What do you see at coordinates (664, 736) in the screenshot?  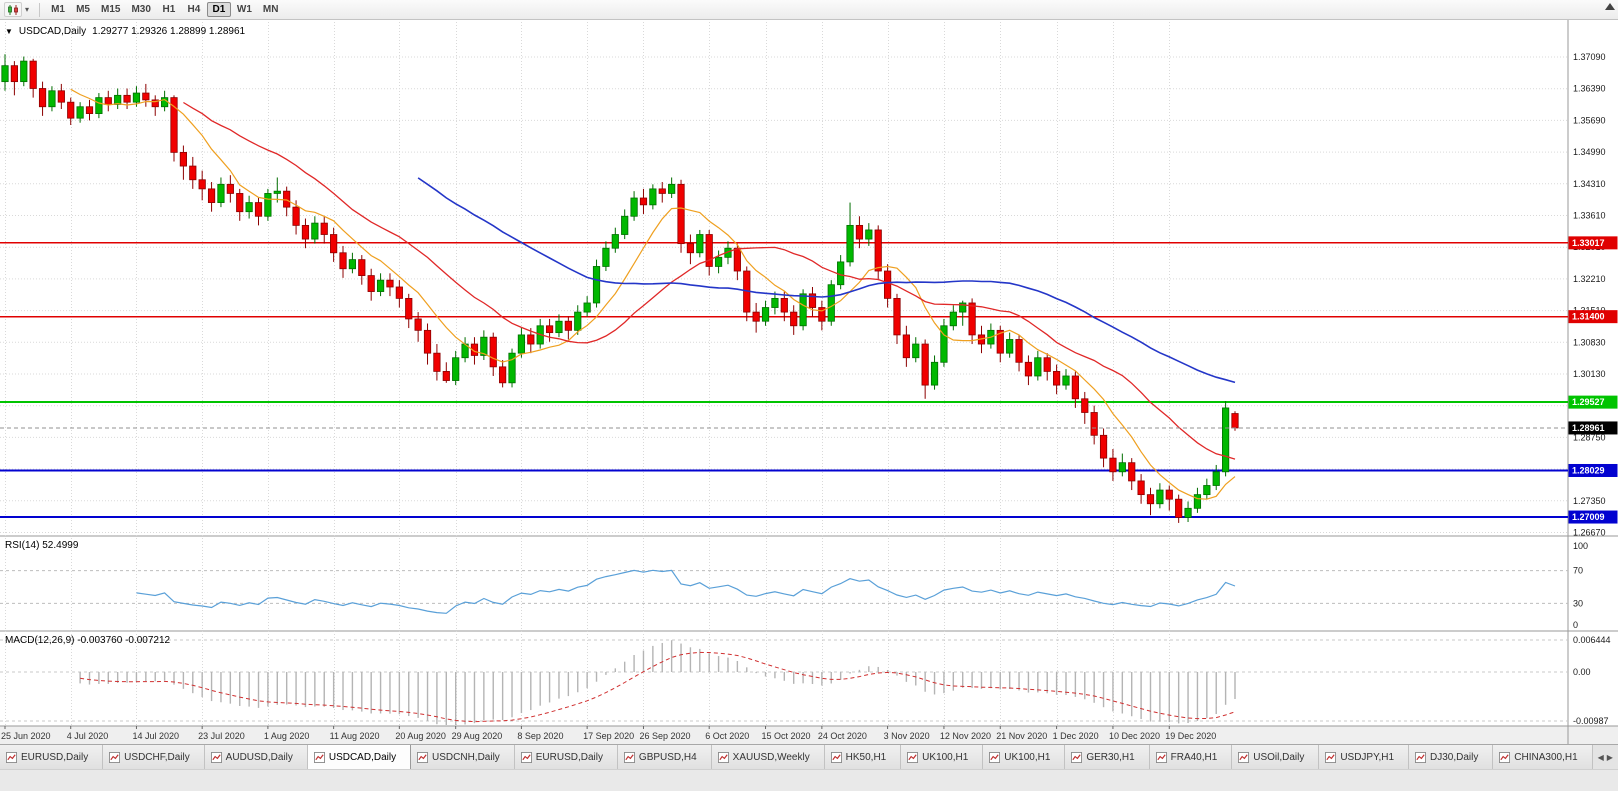 I see `svg-text: 26 Sep 2020` at bounding box center [664, 736].